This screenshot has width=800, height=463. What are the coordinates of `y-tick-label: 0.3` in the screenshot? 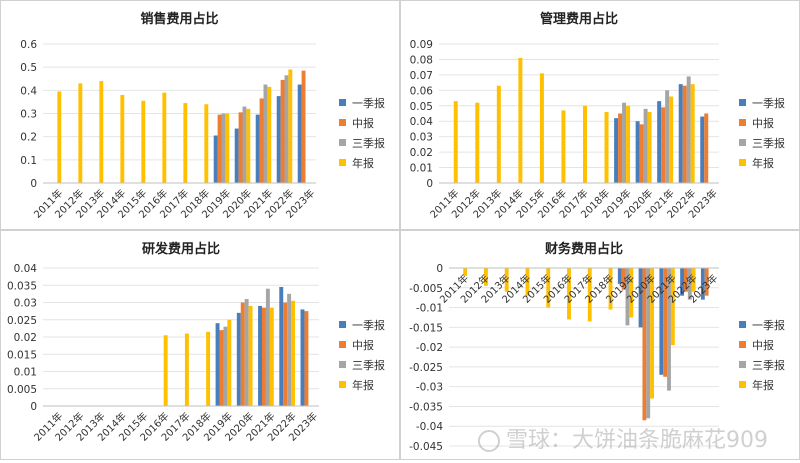 It's located at (28, 115).